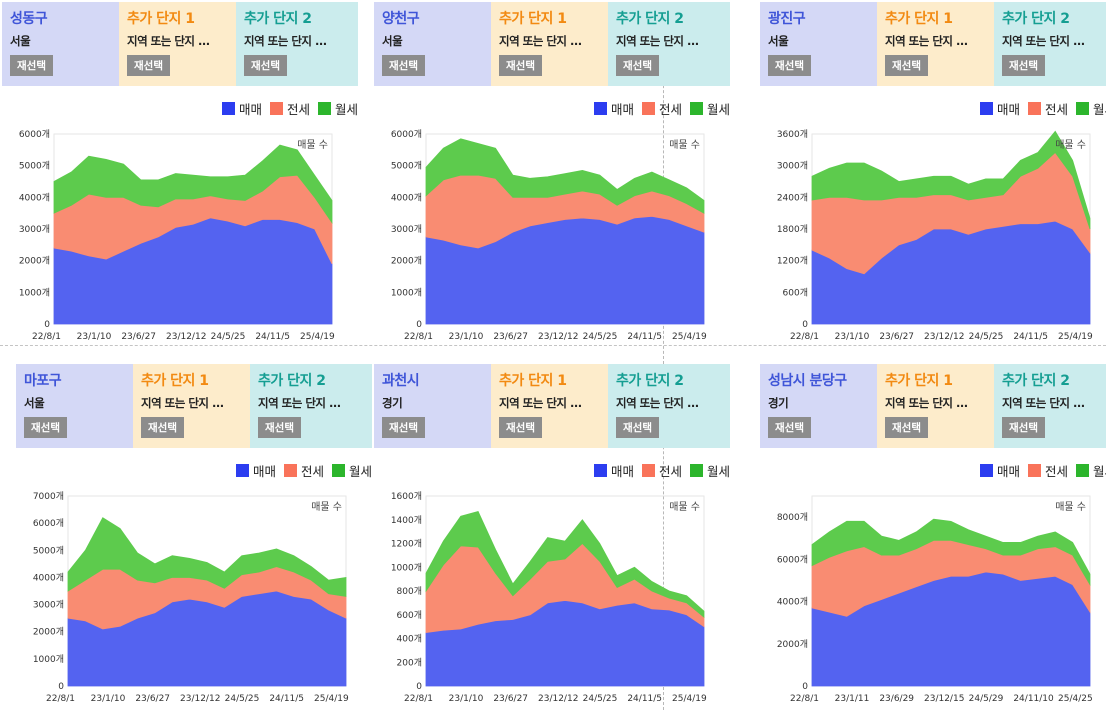 This screenshot has height=715, width=1106. I want to click on chart-annotation: 매물 수, so click(312, 145).